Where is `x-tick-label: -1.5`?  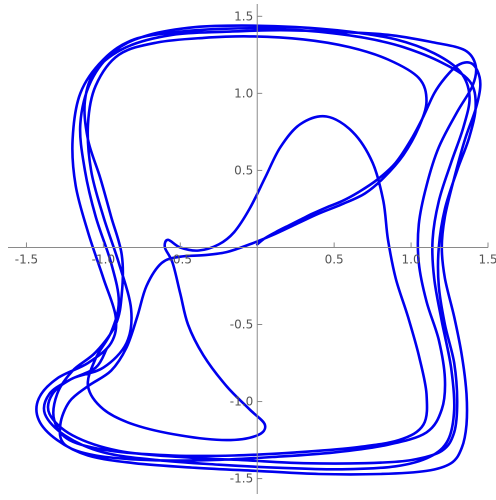
x-tick-label: -1.5 is located at coordinates (26, 259).